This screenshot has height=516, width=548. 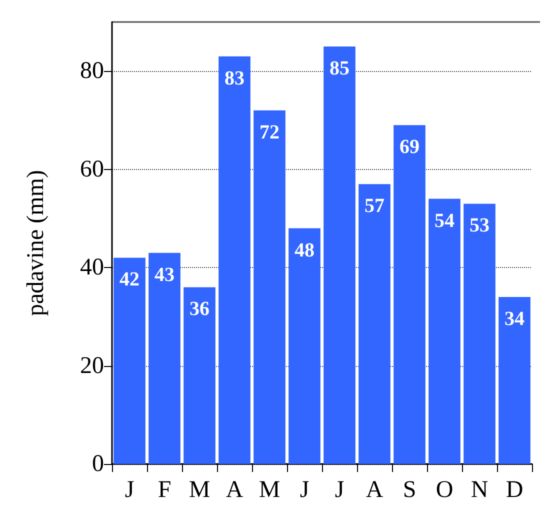 I want to click on x-tick-label: O, so click(x=445, y=490).